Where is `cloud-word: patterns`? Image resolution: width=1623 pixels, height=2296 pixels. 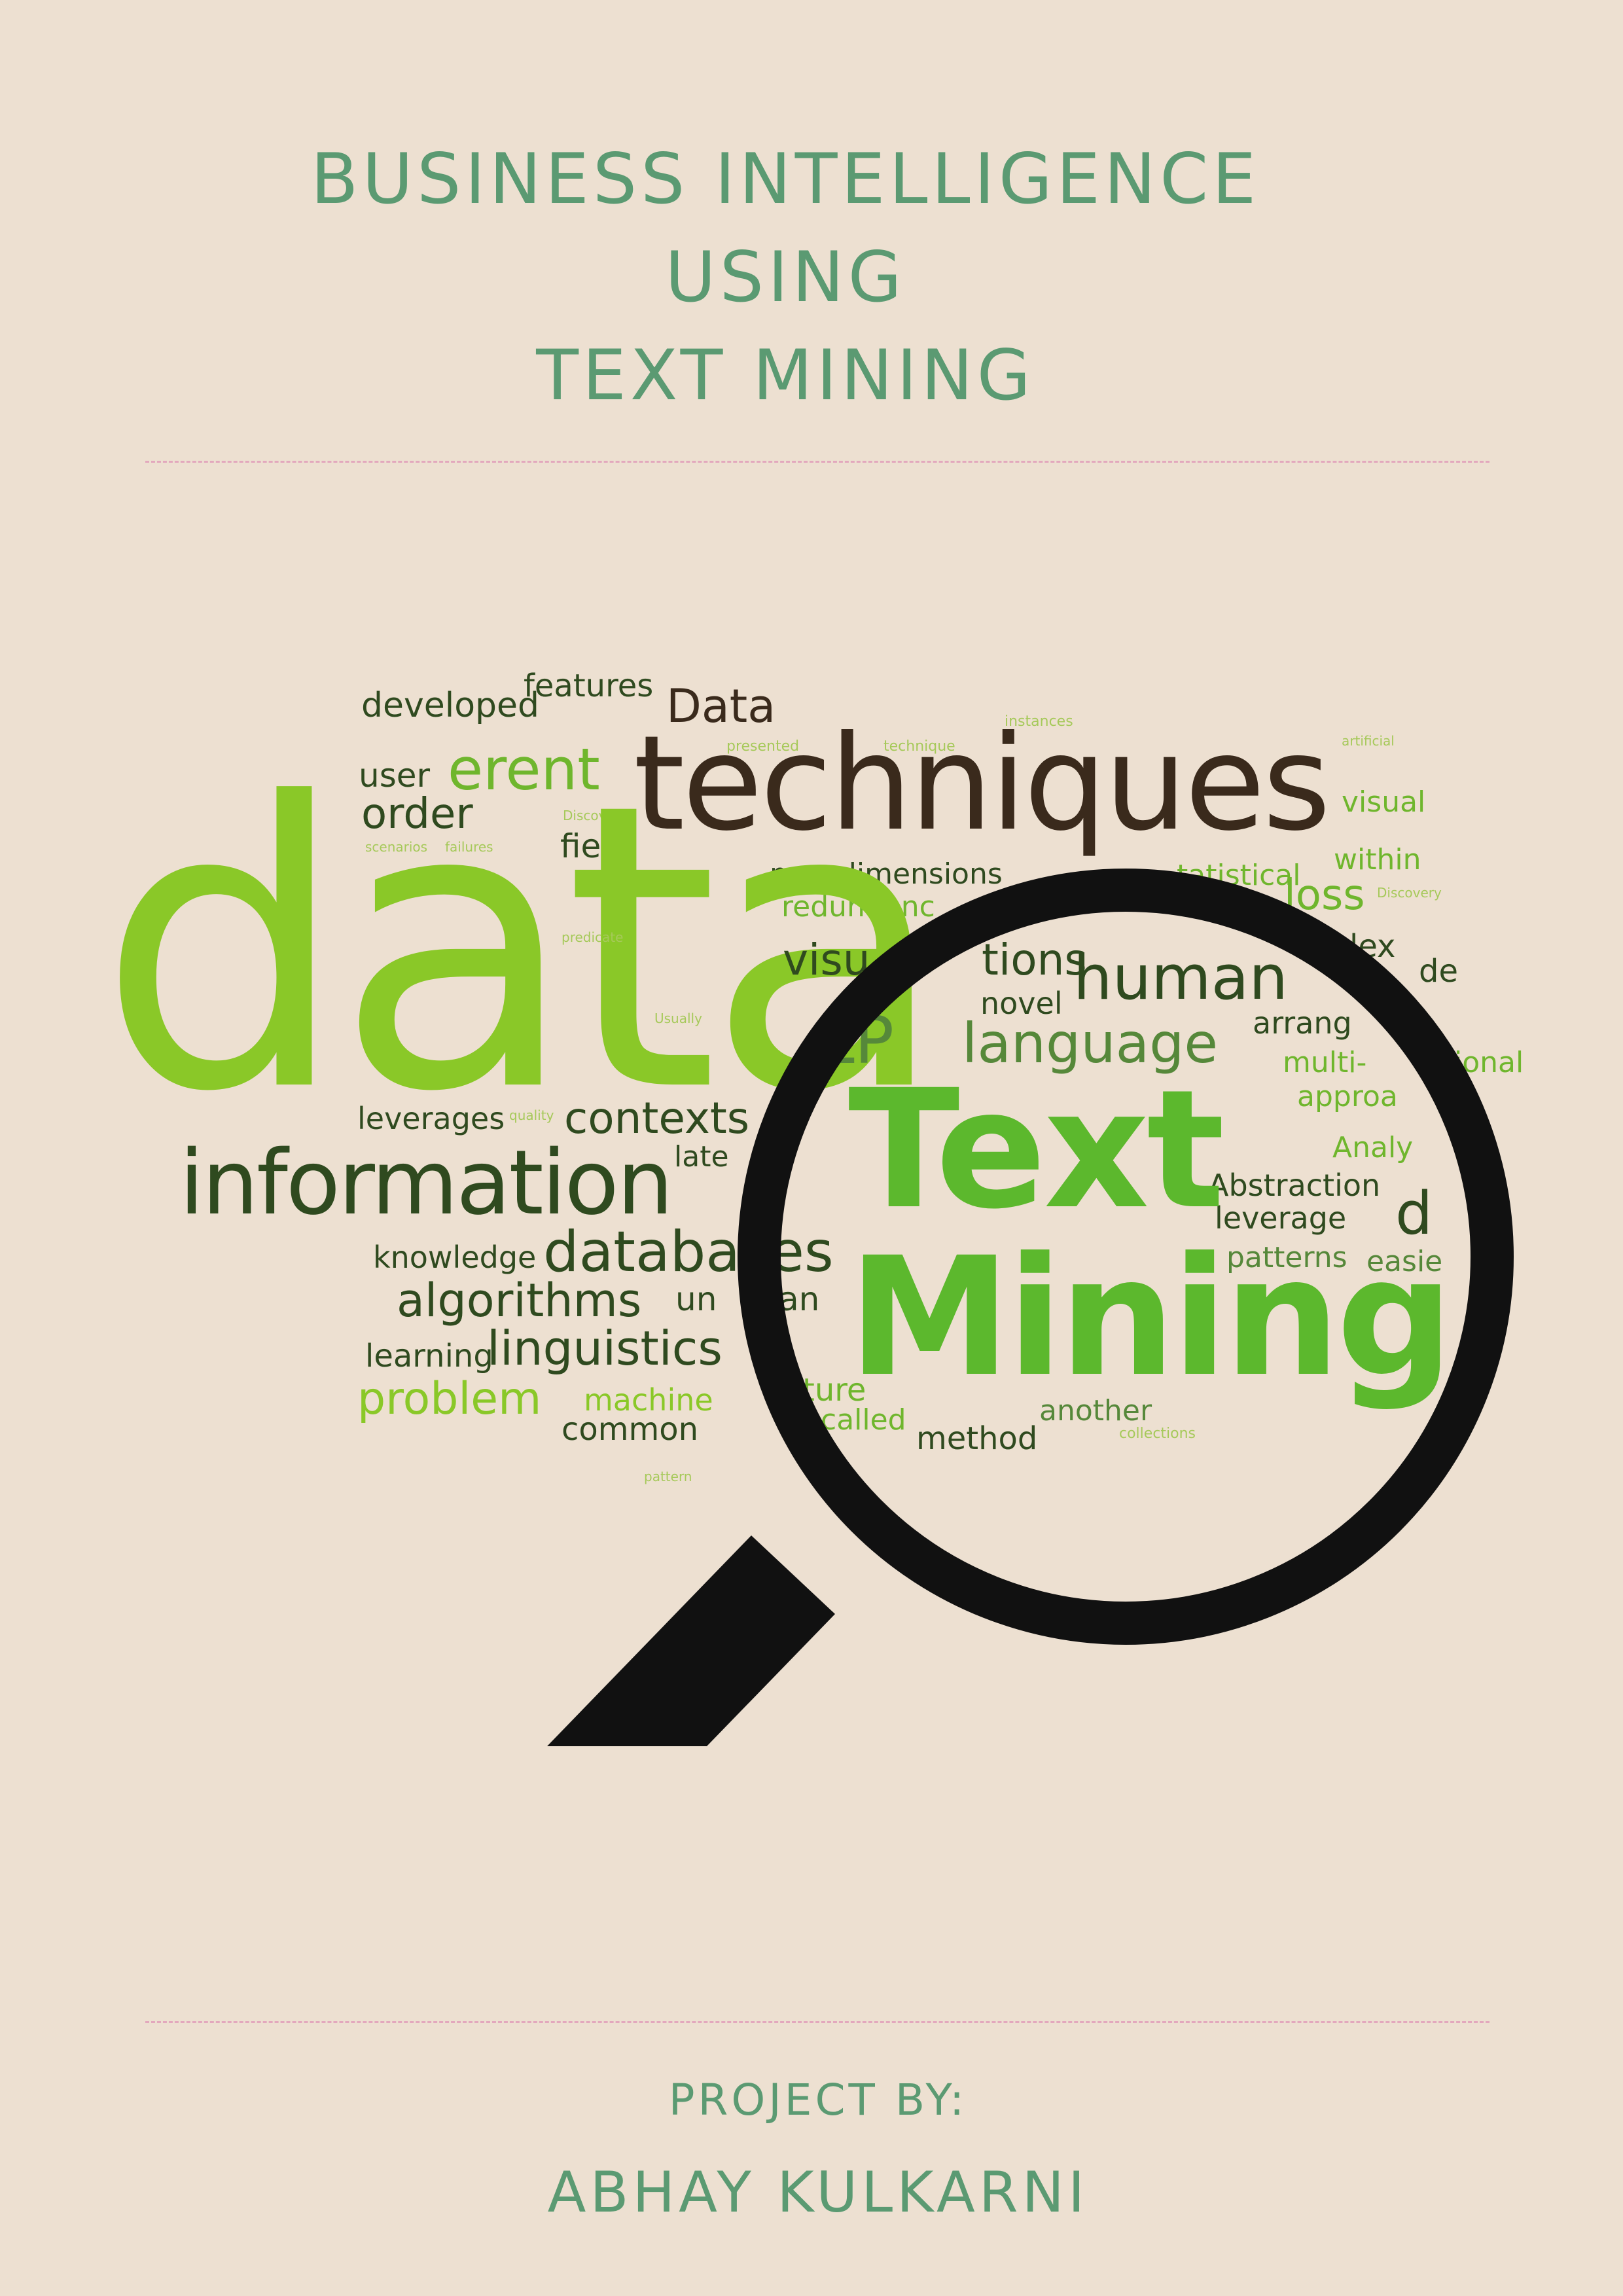 cloud-word: patterns is located at coordinates (1286, 1257).